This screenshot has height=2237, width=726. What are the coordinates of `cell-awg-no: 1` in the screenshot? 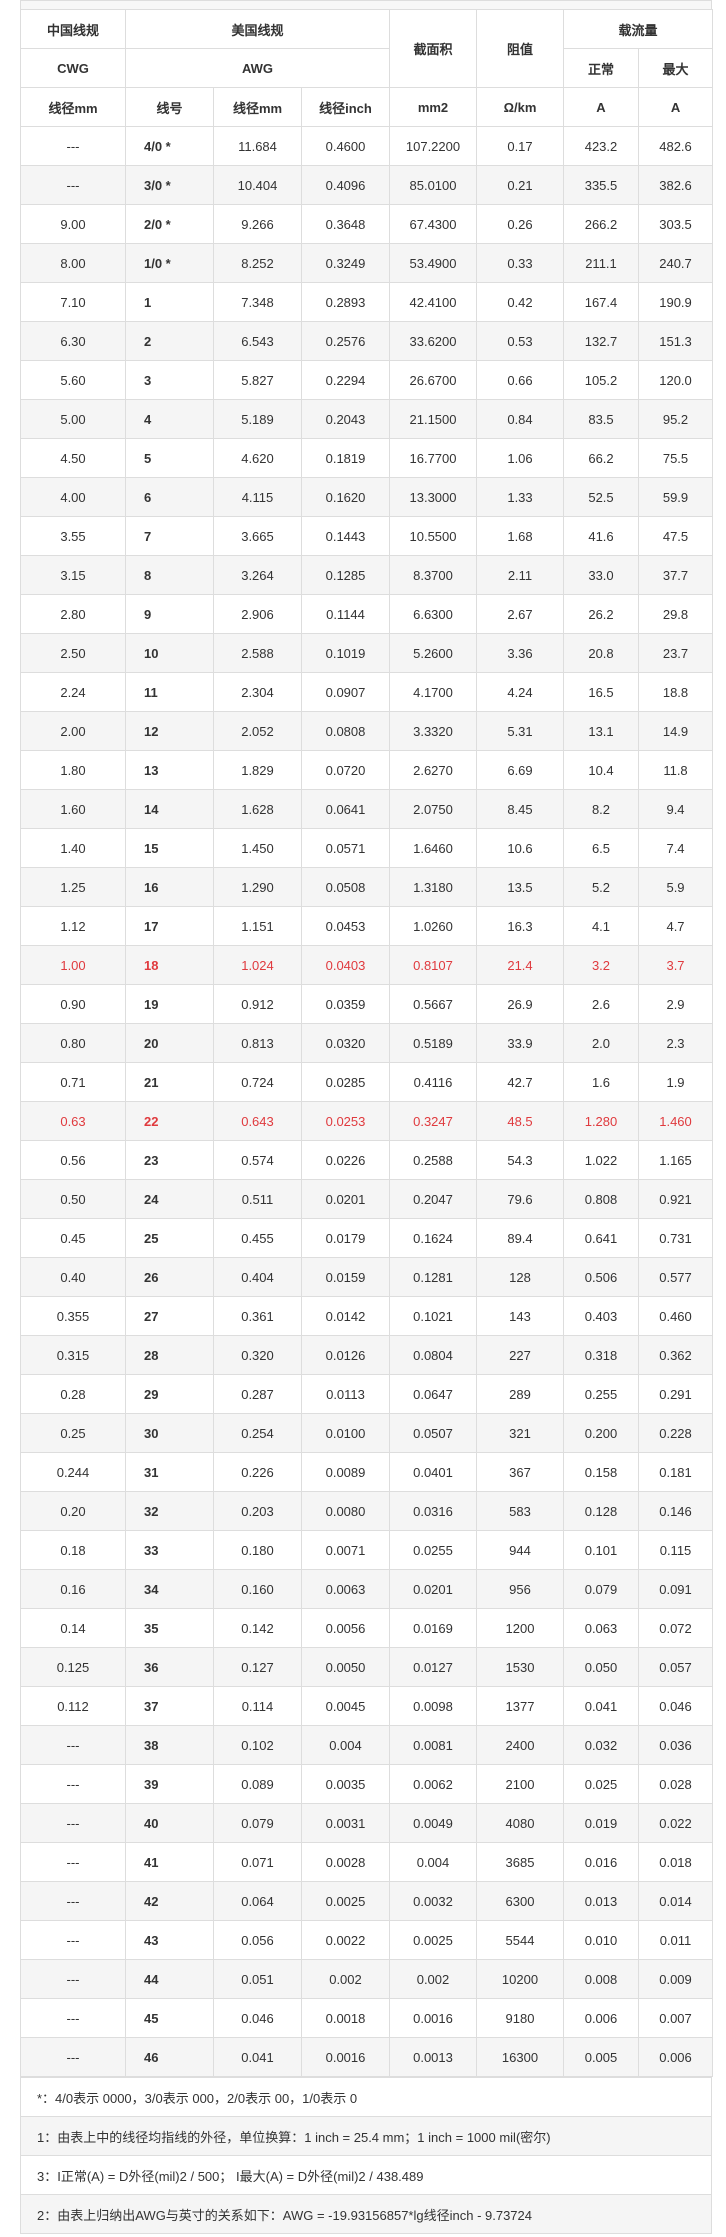 It's located at (169, 302).